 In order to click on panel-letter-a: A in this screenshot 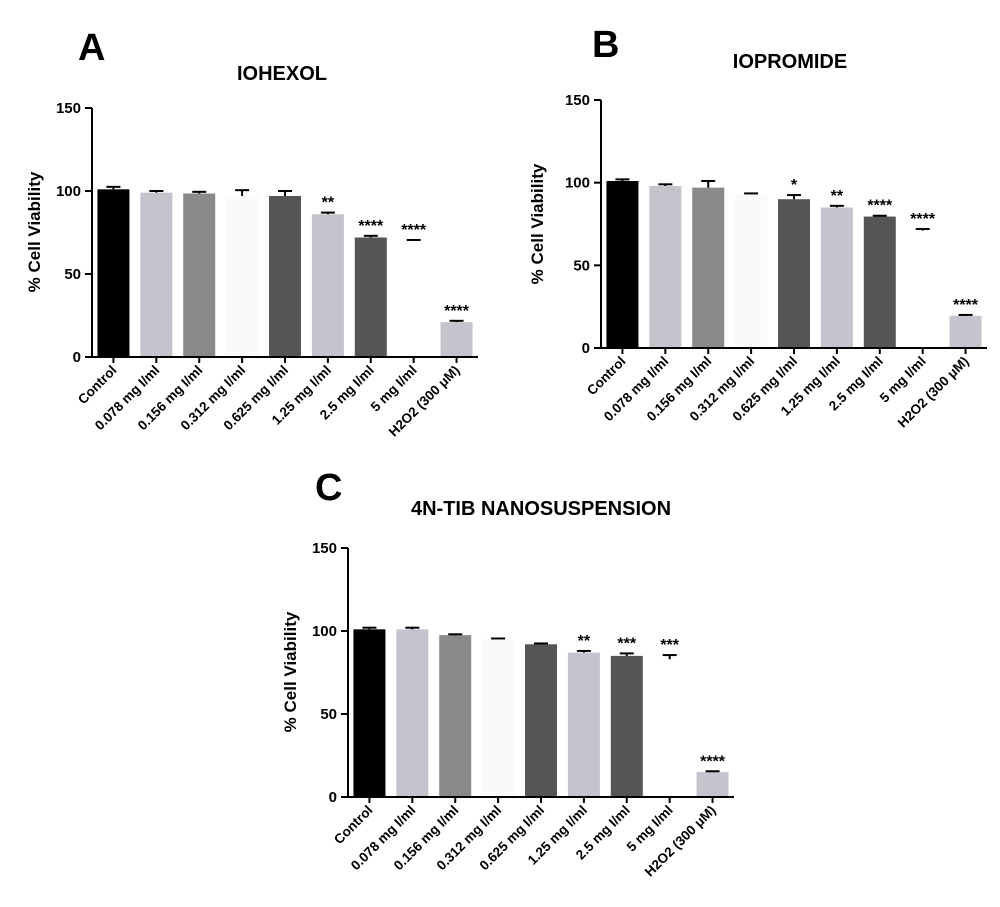, I will do `click(91, 48)`.